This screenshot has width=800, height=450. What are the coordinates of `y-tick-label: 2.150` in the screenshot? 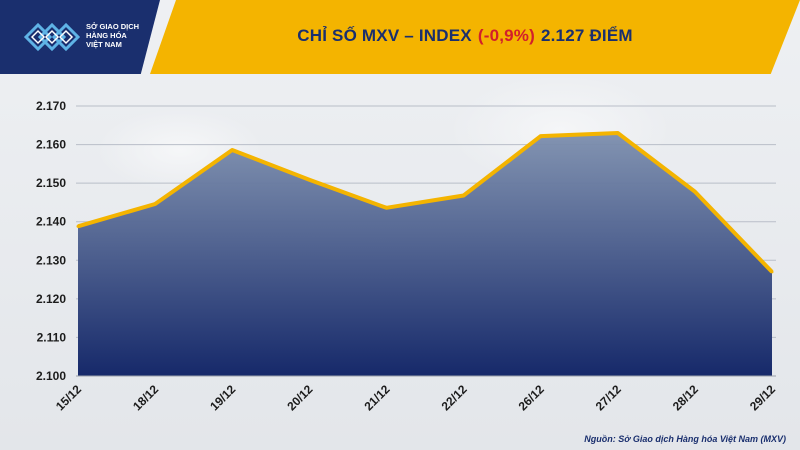 It's located at (51, 183).